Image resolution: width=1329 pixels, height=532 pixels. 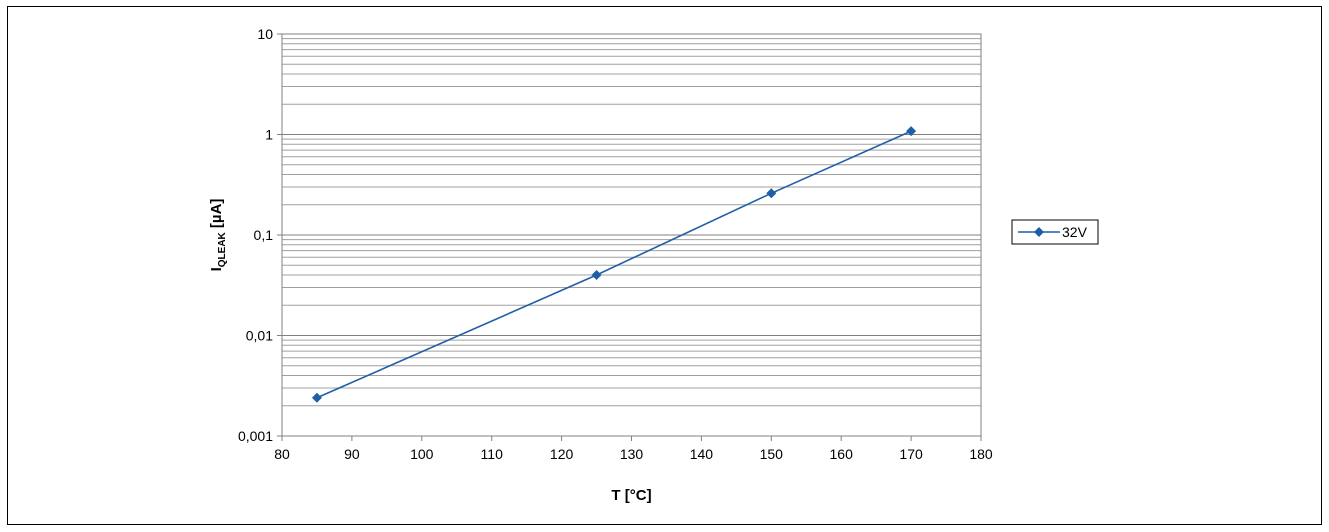 What do you see at coordinates (282, 454) in the screenshot?
I see `x-tick-label: 80` at bounding box center [282, 454].